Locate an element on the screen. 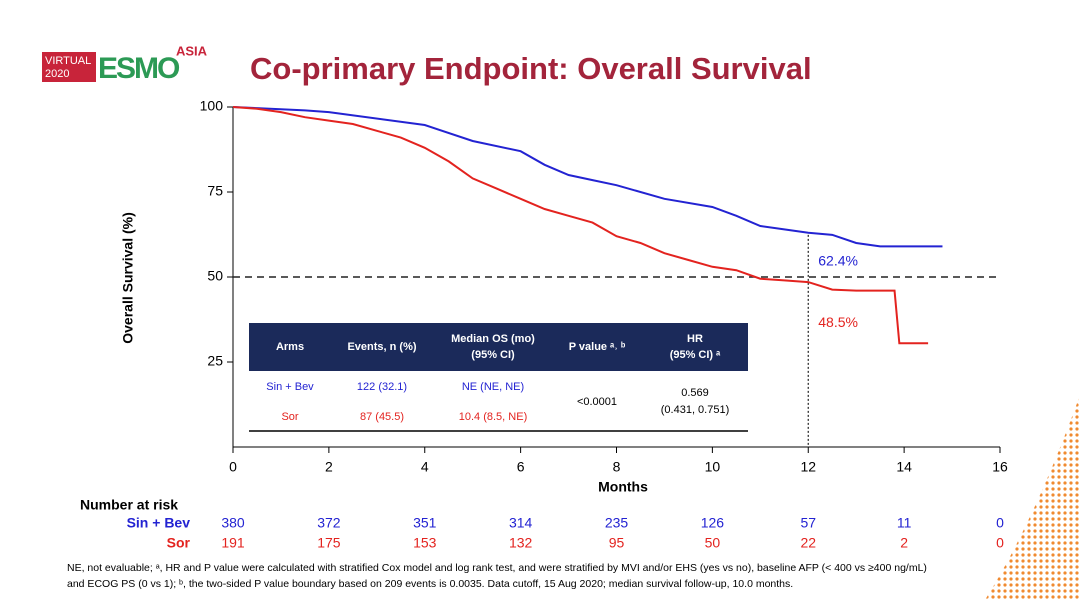  decoration is located at coordinates (1032, 497).